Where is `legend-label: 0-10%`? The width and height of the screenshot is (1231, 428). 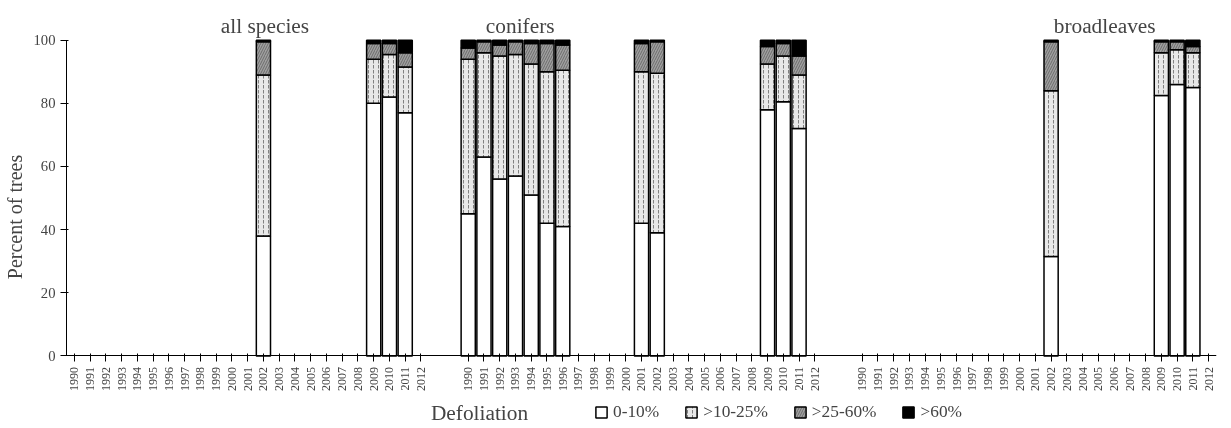
legend-label: 0-10% is located at coordinates (636, 412).